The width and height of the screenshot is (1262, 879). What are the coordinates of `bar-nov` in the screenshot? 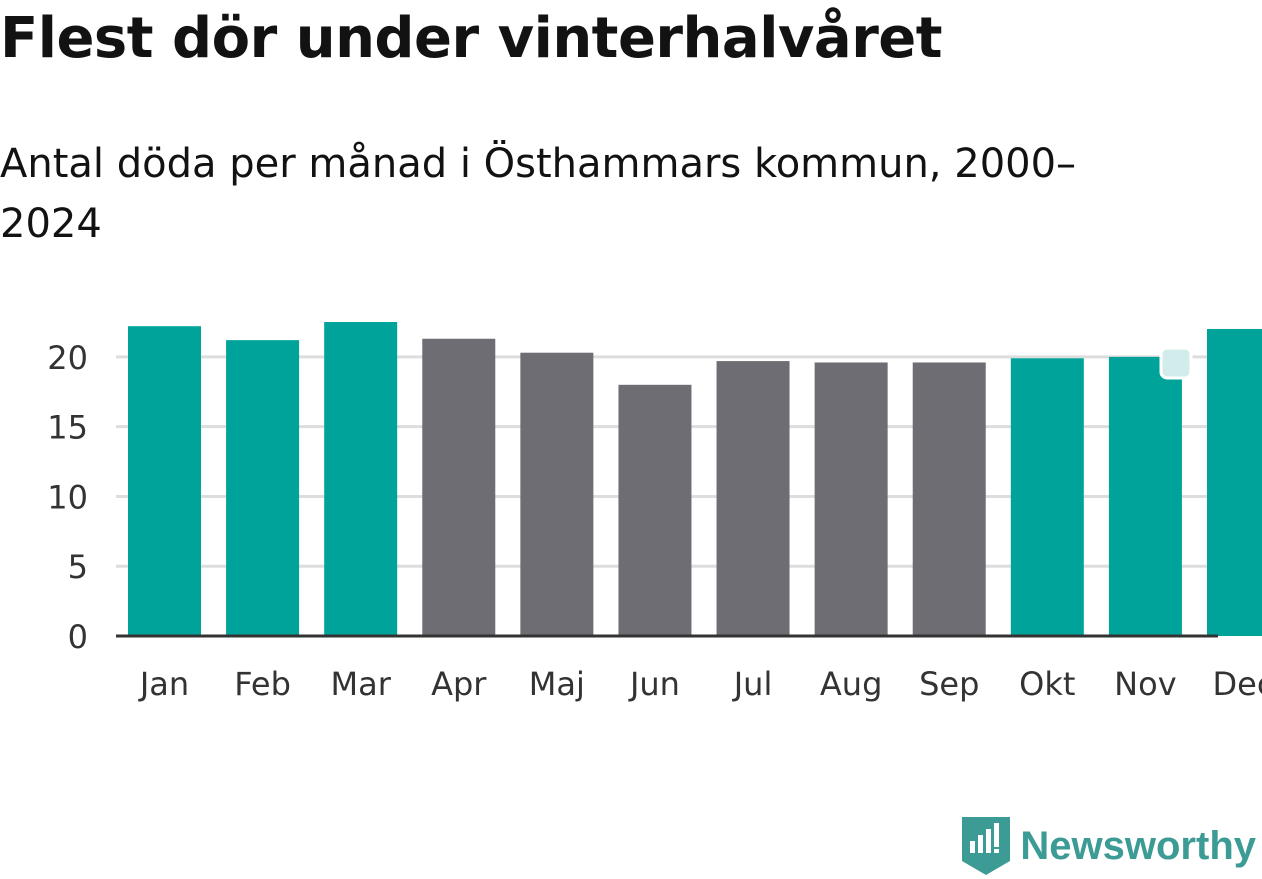 It's located at (1145, 496).